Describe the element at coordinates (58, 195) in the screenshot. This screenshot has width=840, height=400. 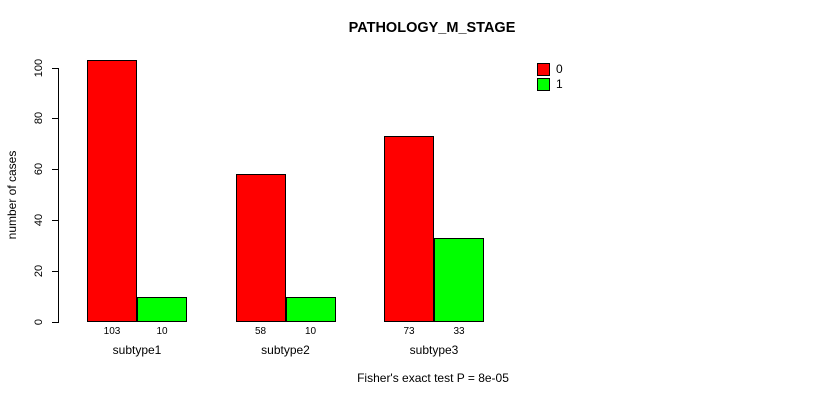
I see `y-axis-line` at that location.